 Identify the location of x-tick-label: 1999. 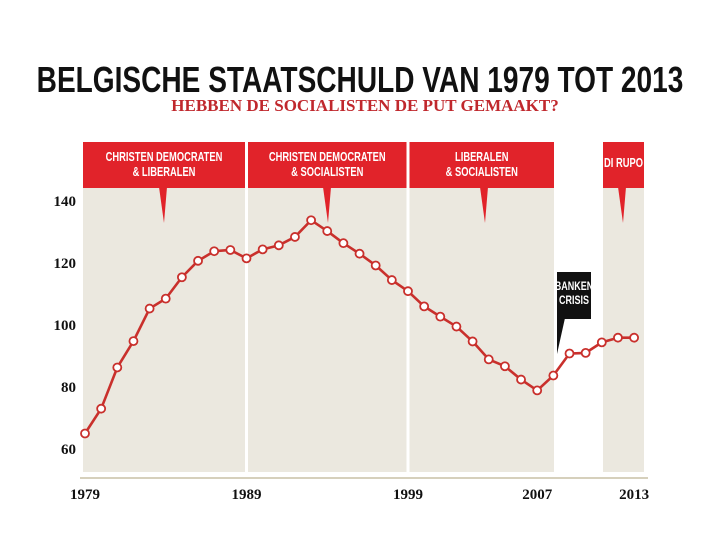
(408, 495).